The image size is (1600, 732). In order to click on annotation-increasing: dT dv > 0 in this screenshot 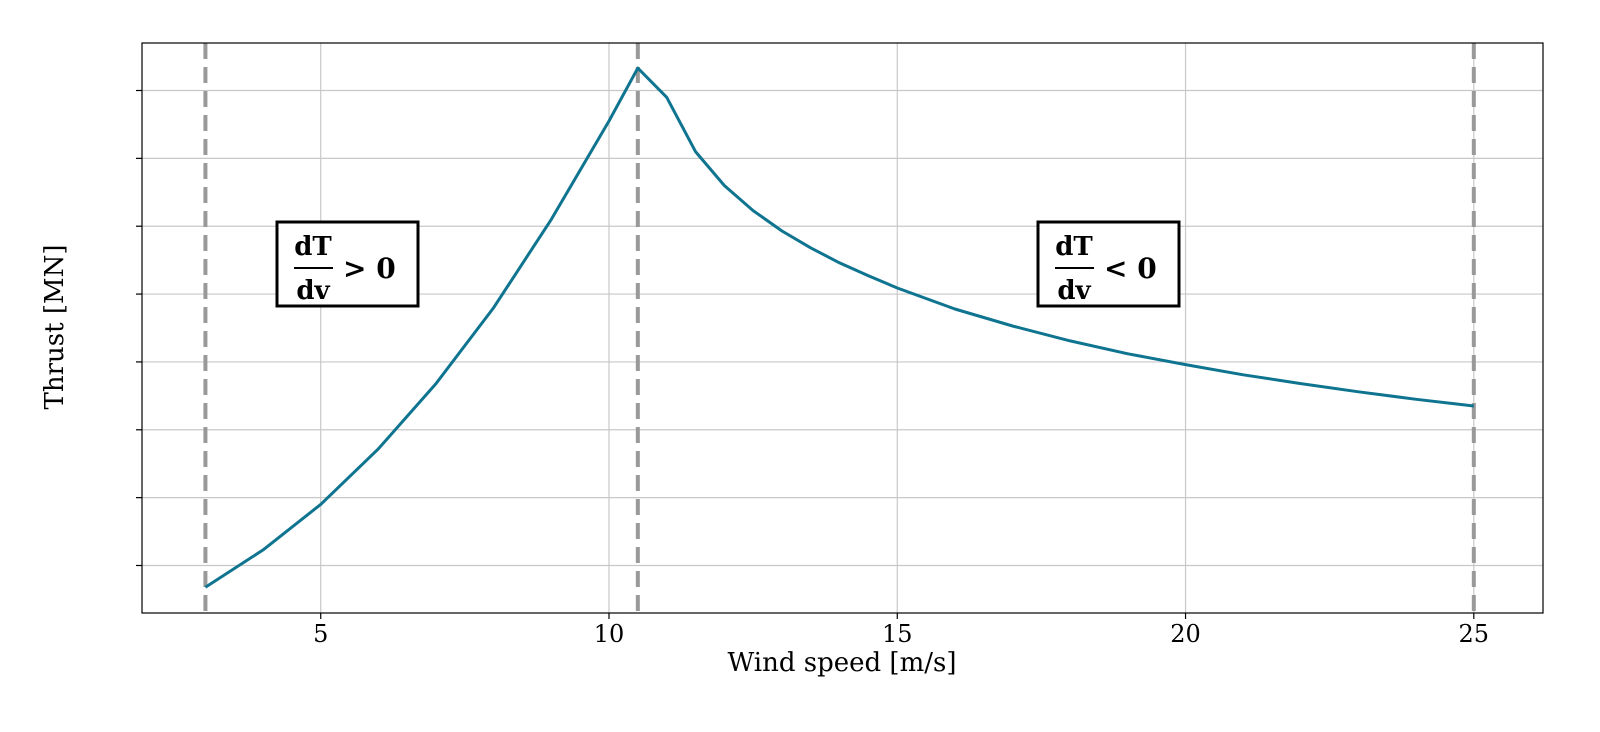, I will do `click(347, 264)`.